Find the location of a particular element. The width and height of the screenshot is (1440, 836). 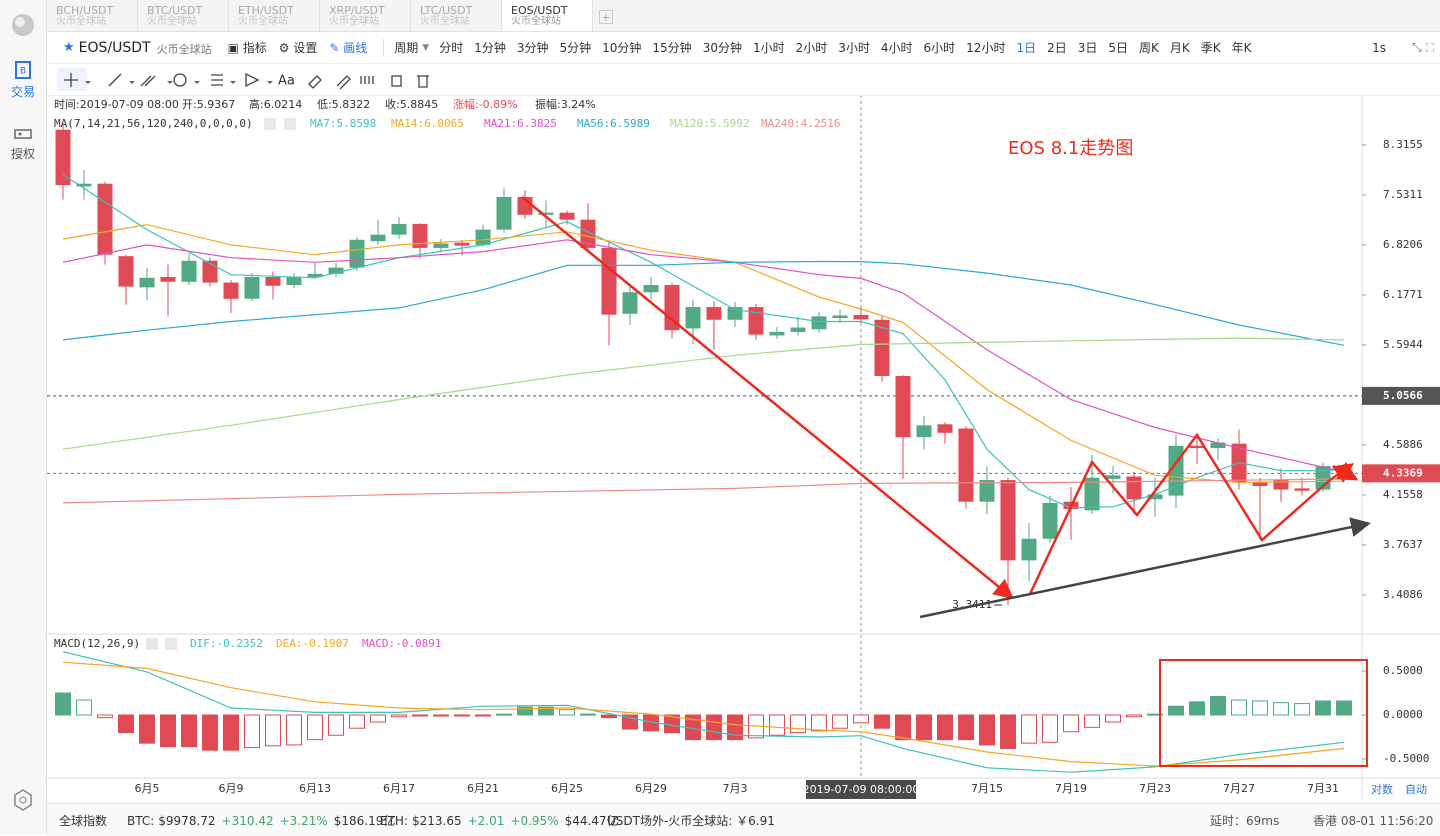

period: 5日 is located at coordinates (1118, 48).